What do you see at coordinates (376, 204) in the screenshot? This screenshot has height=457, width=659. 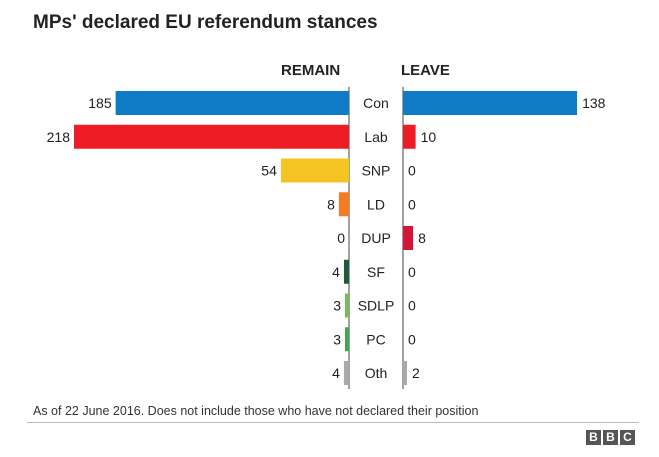 I see `party-label-ld: LD` at bounding box center [376, 204].